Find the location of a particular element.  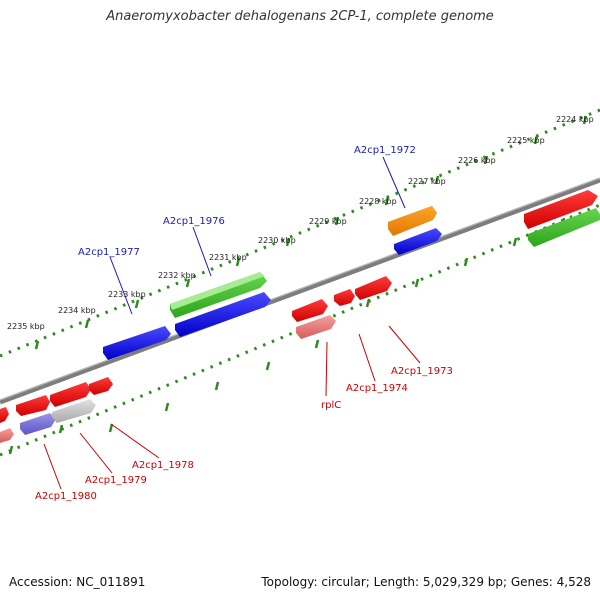

tick-label: 2226 kbp is located at coordinates (477, 160).